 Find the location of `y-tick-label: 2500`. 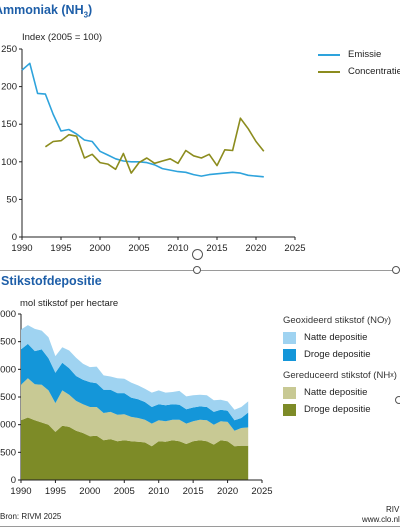

y-tick-label: 2500 is located at coordinates (8, 342).